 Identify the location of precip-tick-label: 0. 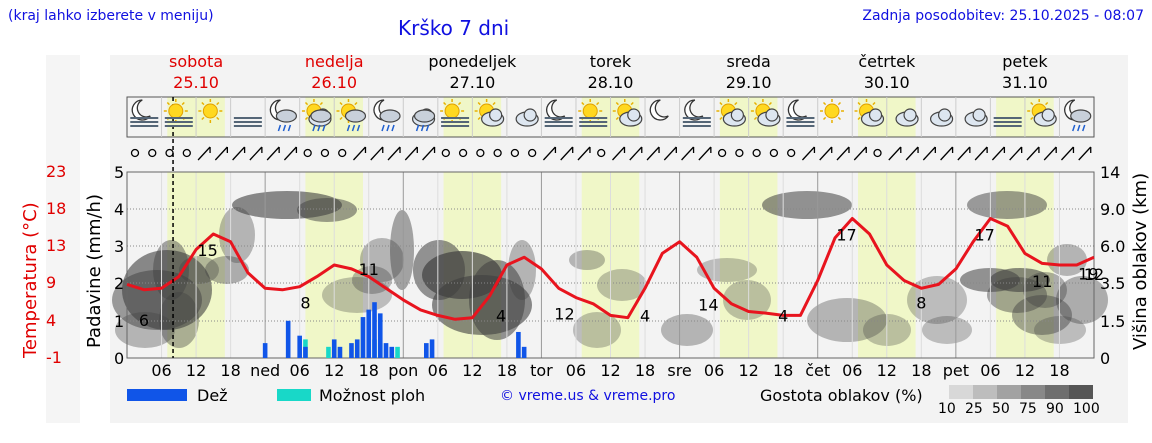
(119, 358).